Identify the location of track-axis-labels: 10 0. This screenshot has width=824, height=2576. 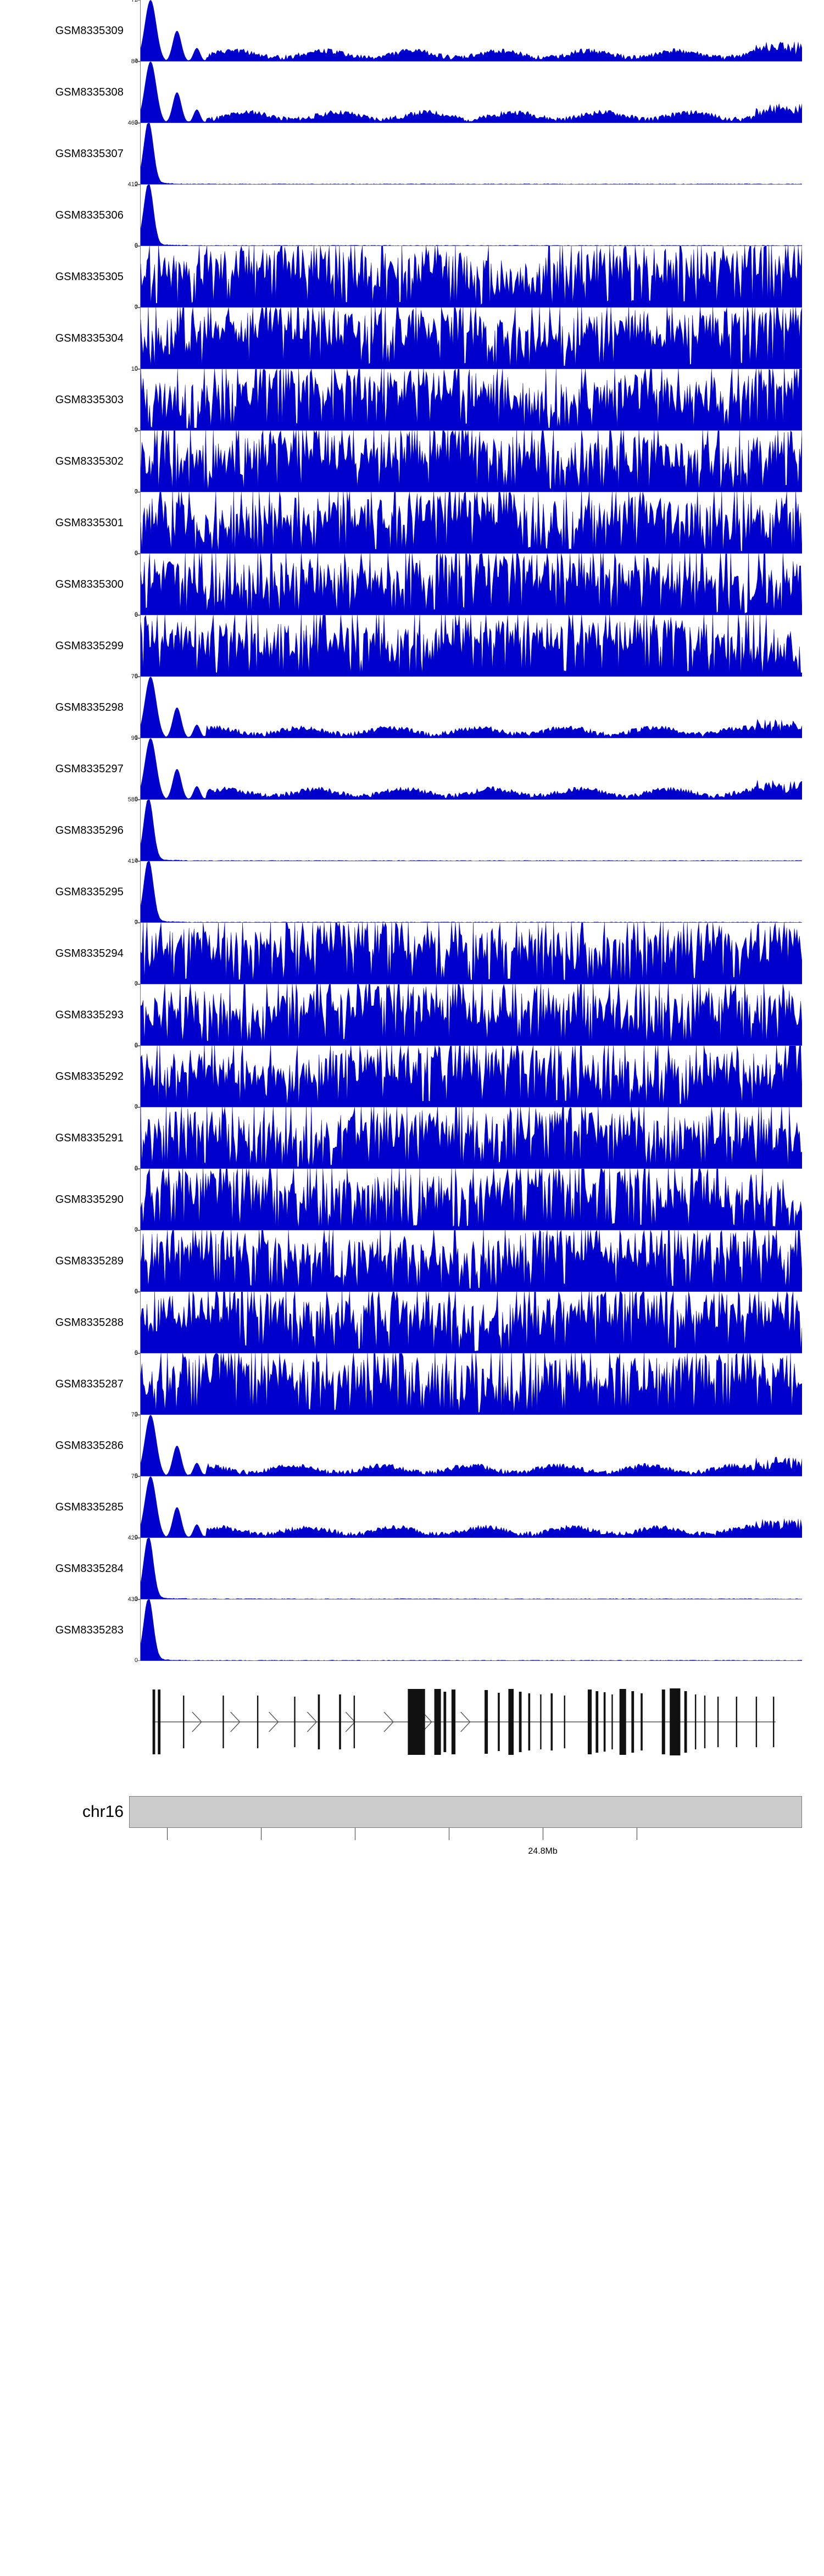
(134, 399).